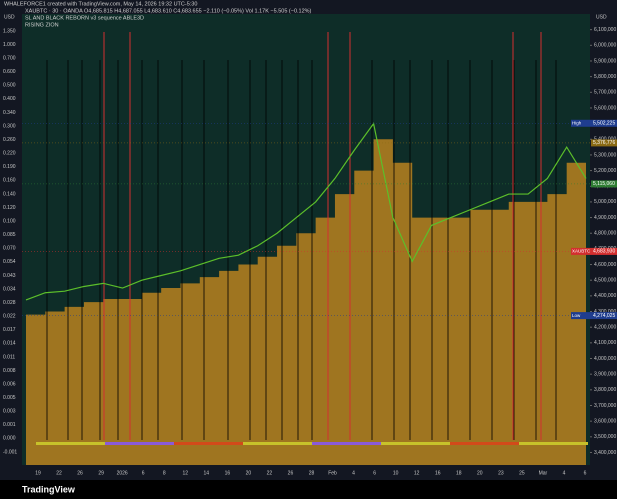 The image size is (617, 499). I want to click on left-axis-label: 0.160, so click(9, 181).